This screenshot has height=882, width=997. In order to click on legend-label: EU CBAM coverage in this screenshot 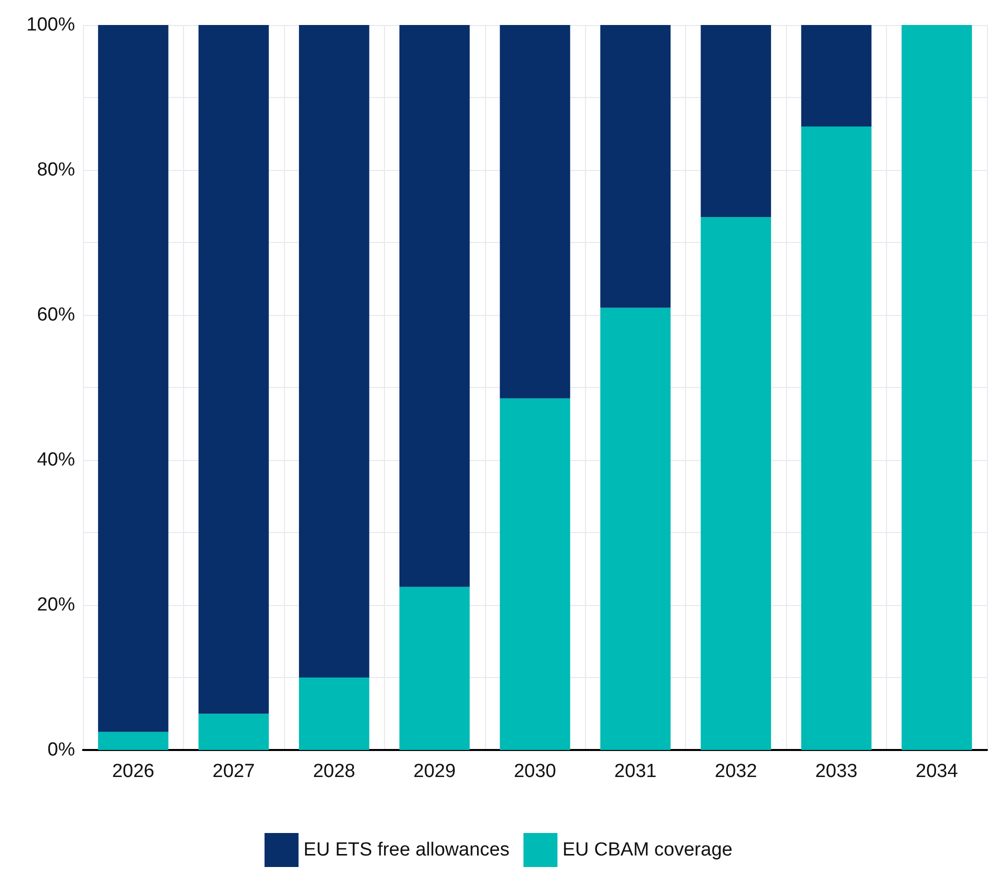, I will do `click(647, 850)`.